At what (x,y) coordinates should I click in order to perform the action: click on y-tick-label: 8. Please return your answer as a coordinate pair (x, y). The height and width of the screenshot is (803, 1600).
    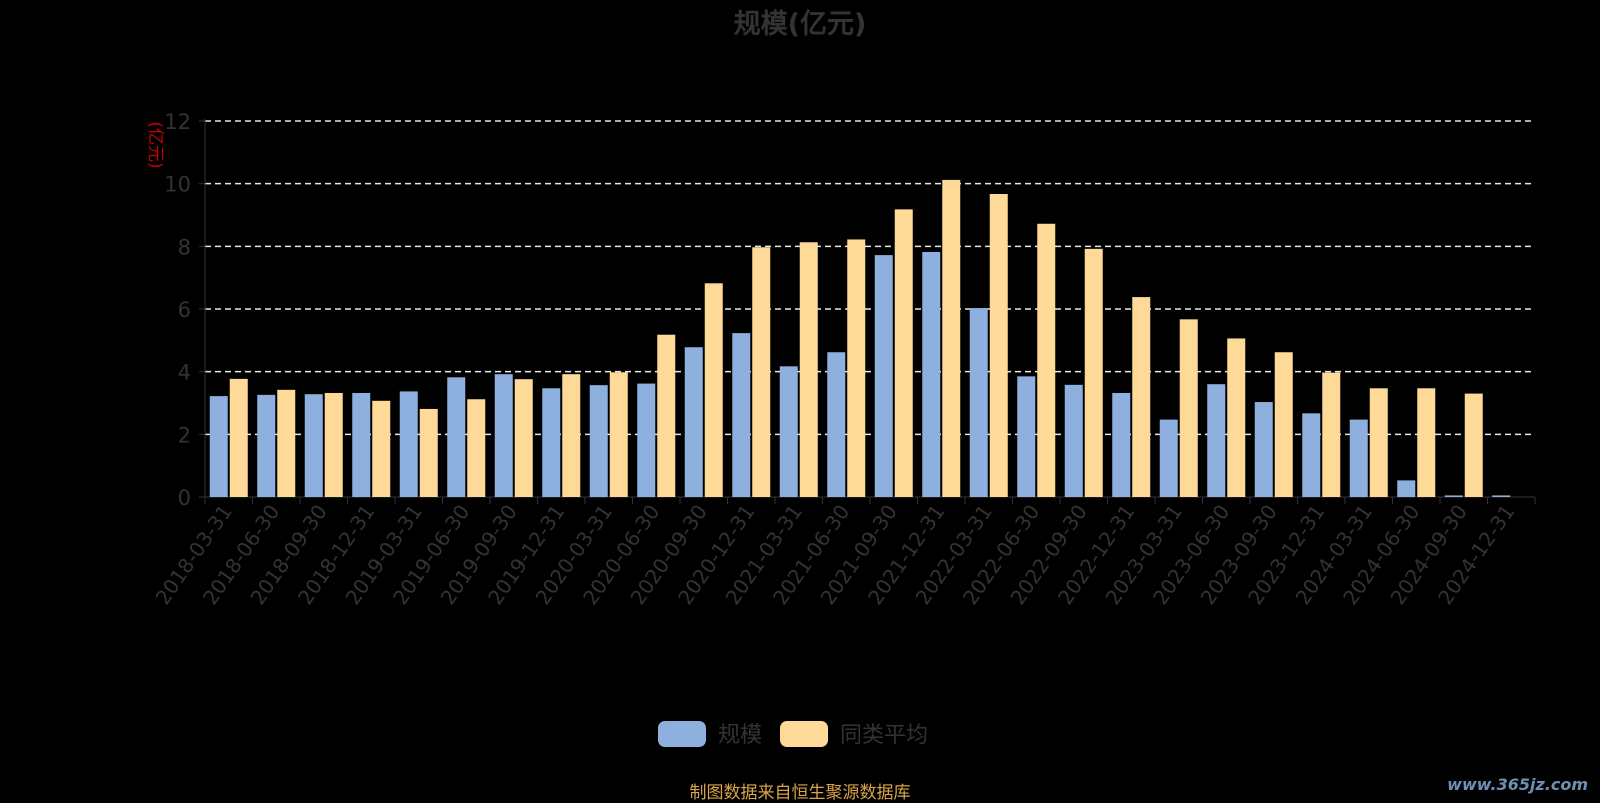
    Looking at the image, I should click on (184, 247).